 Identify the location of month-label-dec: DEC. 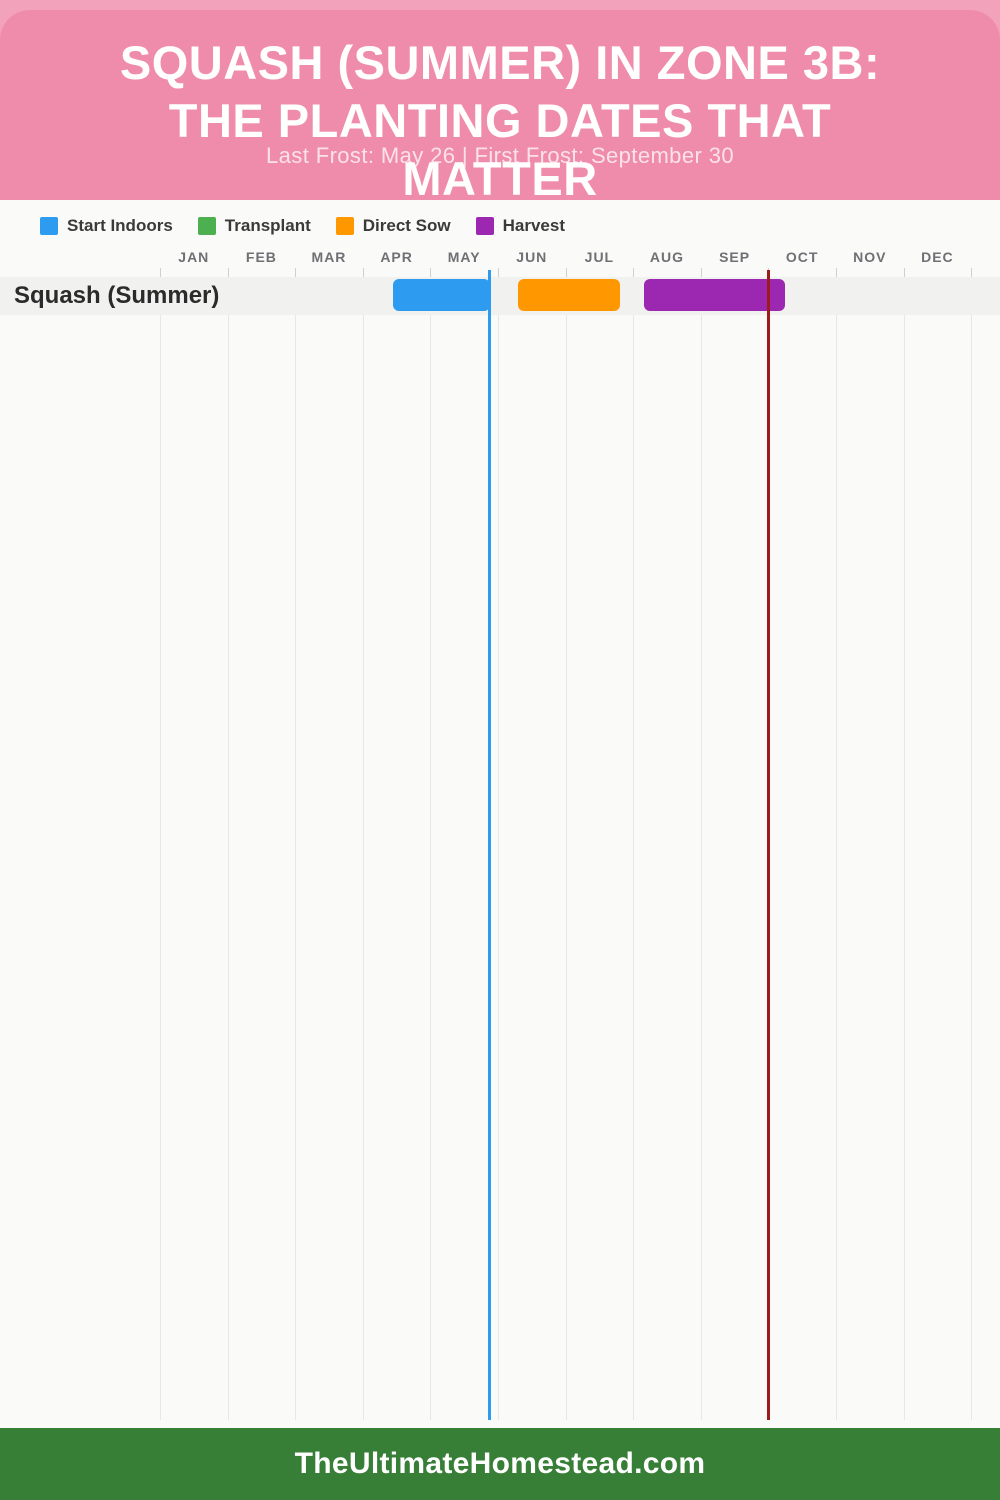
(937, 257).